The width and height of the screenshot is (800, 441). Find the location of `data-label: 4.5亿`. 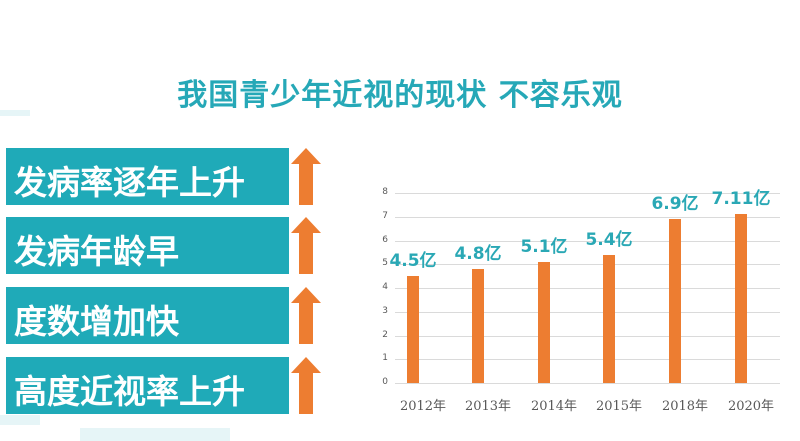

data-label: 4.5亿 is located at coordinates (413, 261).